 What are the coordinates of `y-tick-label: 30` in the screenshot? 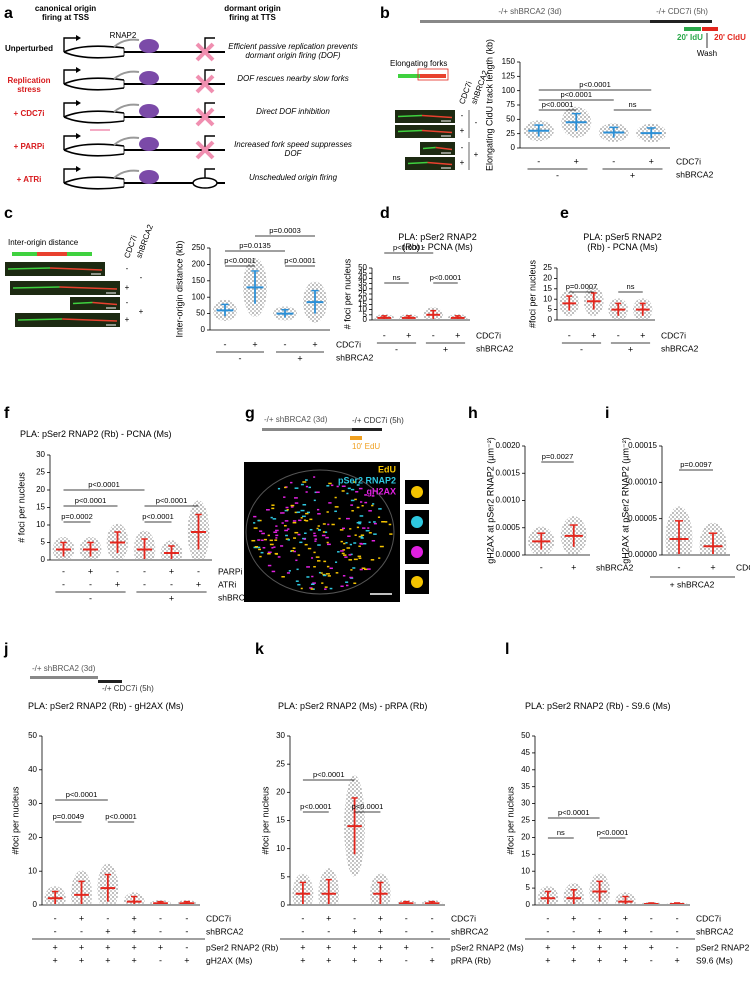 It's located at (32, 803).